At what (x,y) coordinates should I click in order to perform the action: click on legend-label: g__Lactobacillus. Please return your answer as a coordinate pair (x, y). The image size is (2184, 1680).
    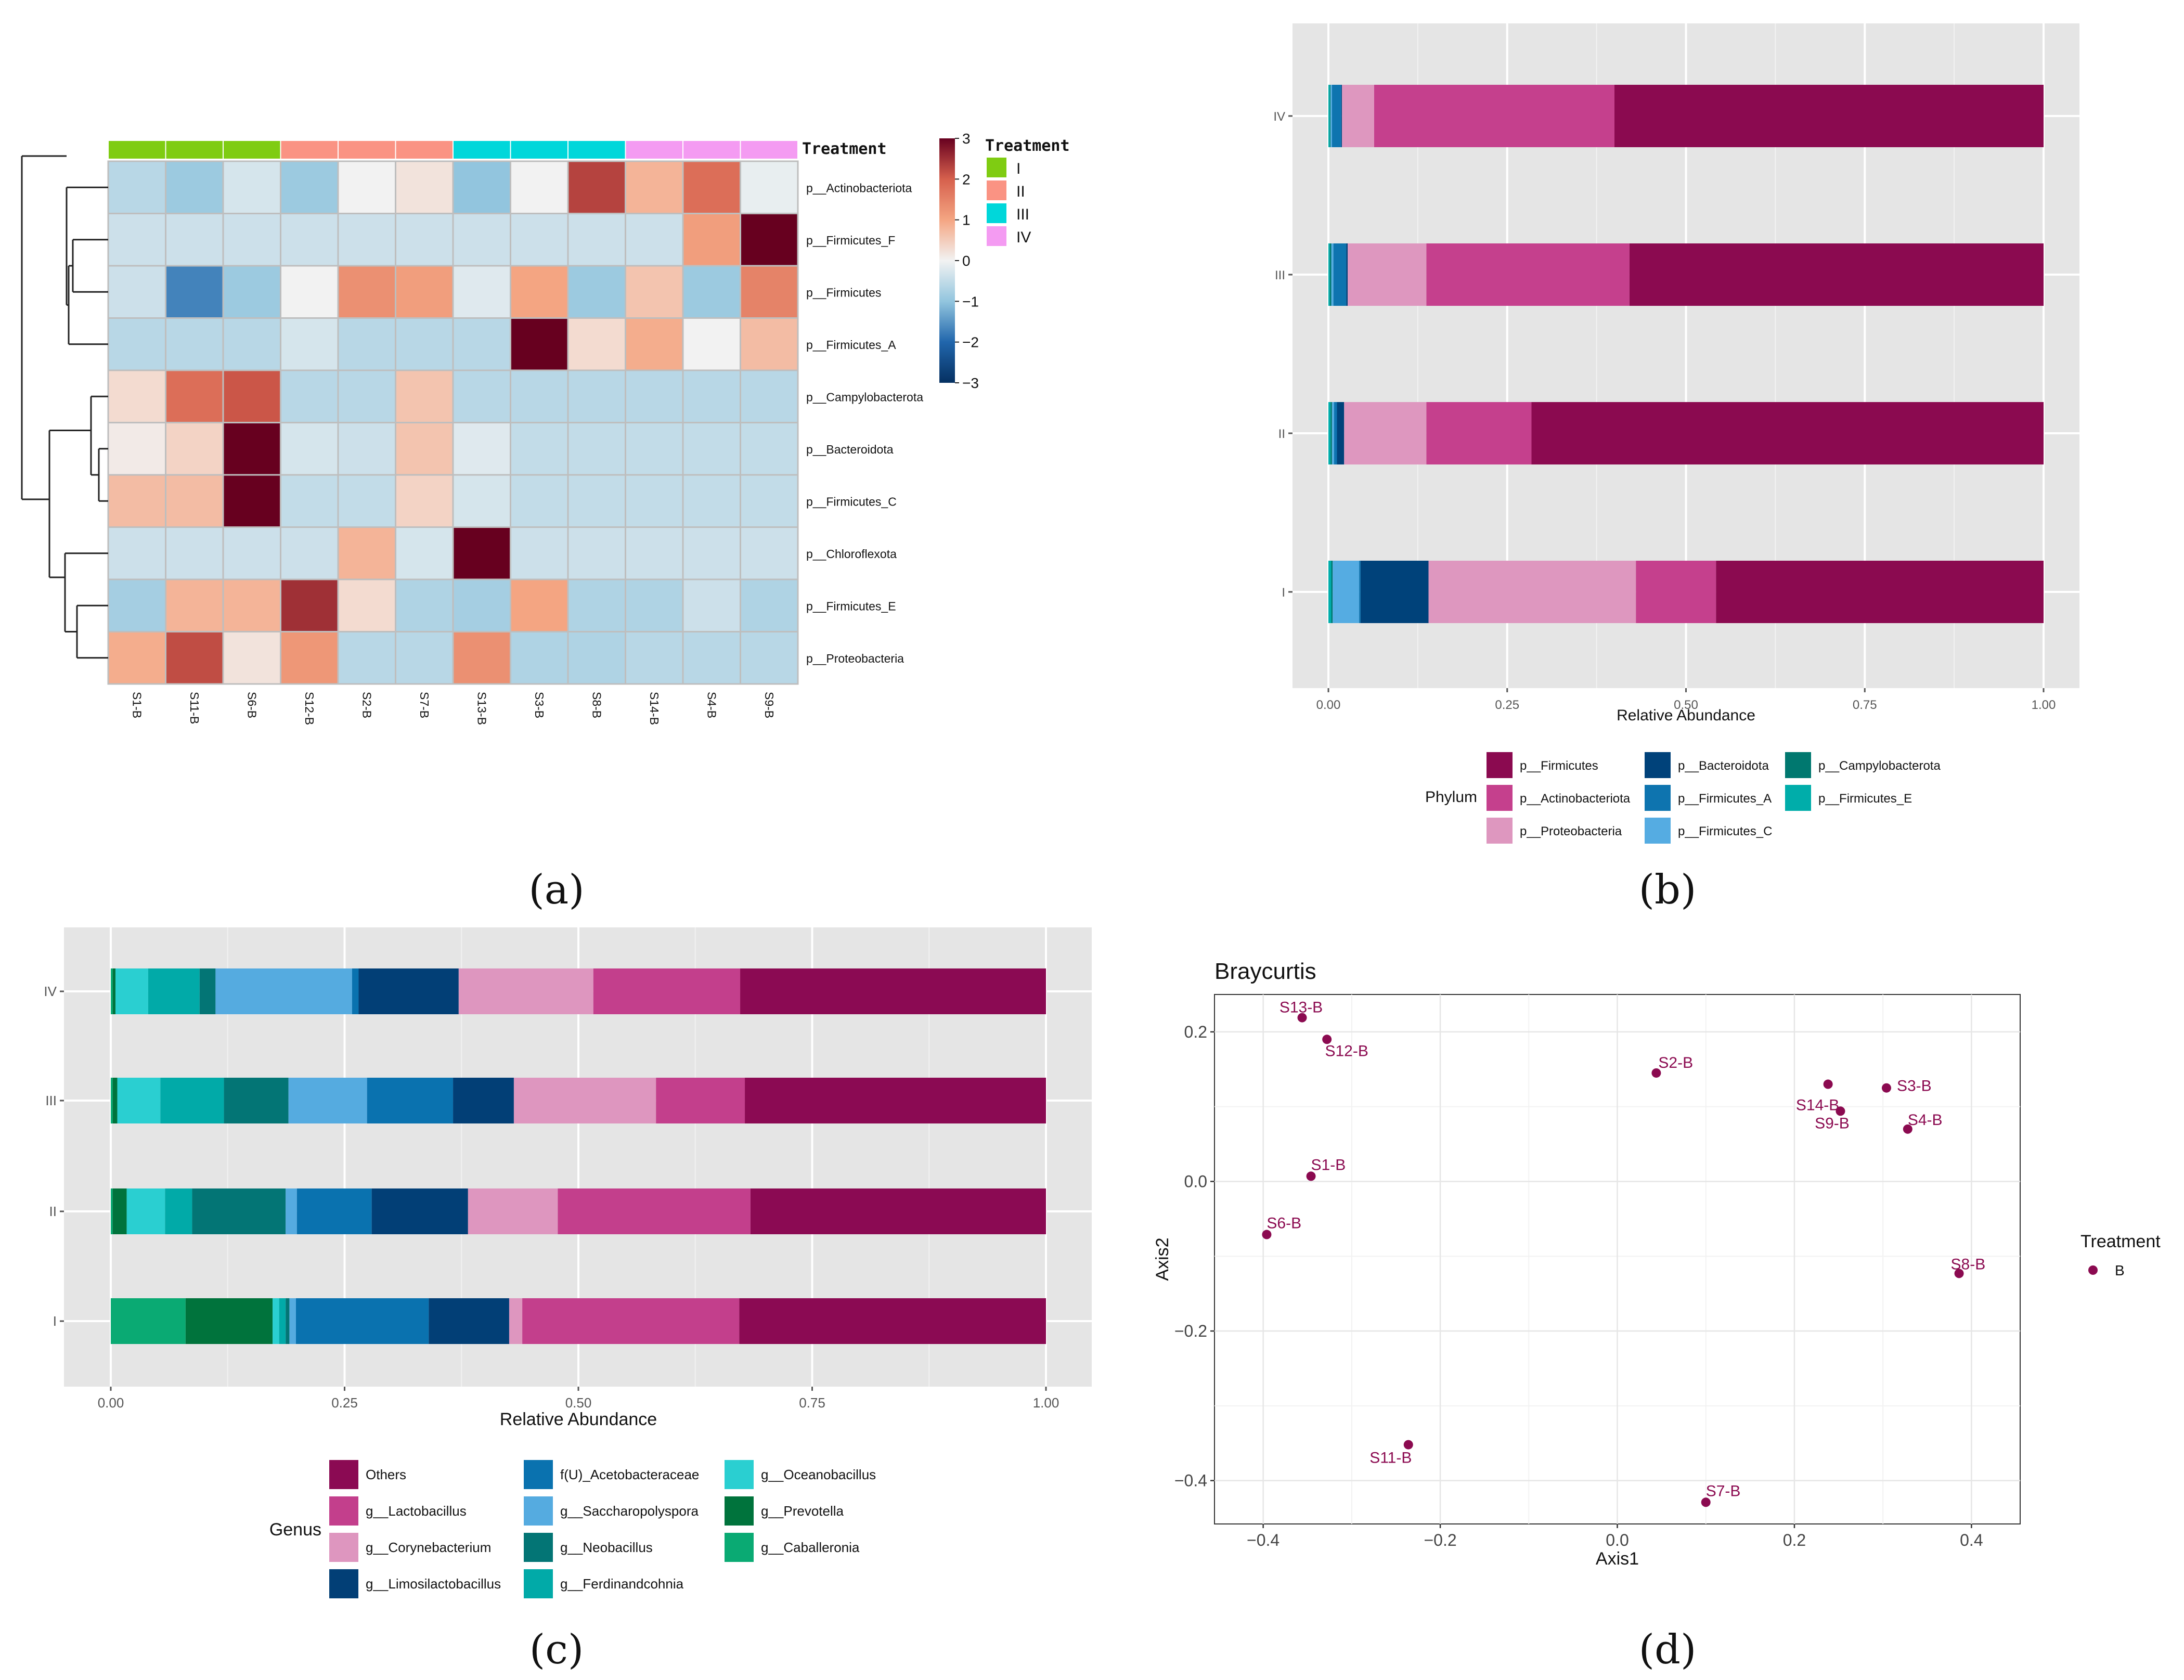
    Looking at the image, I should click on (416, 1511).